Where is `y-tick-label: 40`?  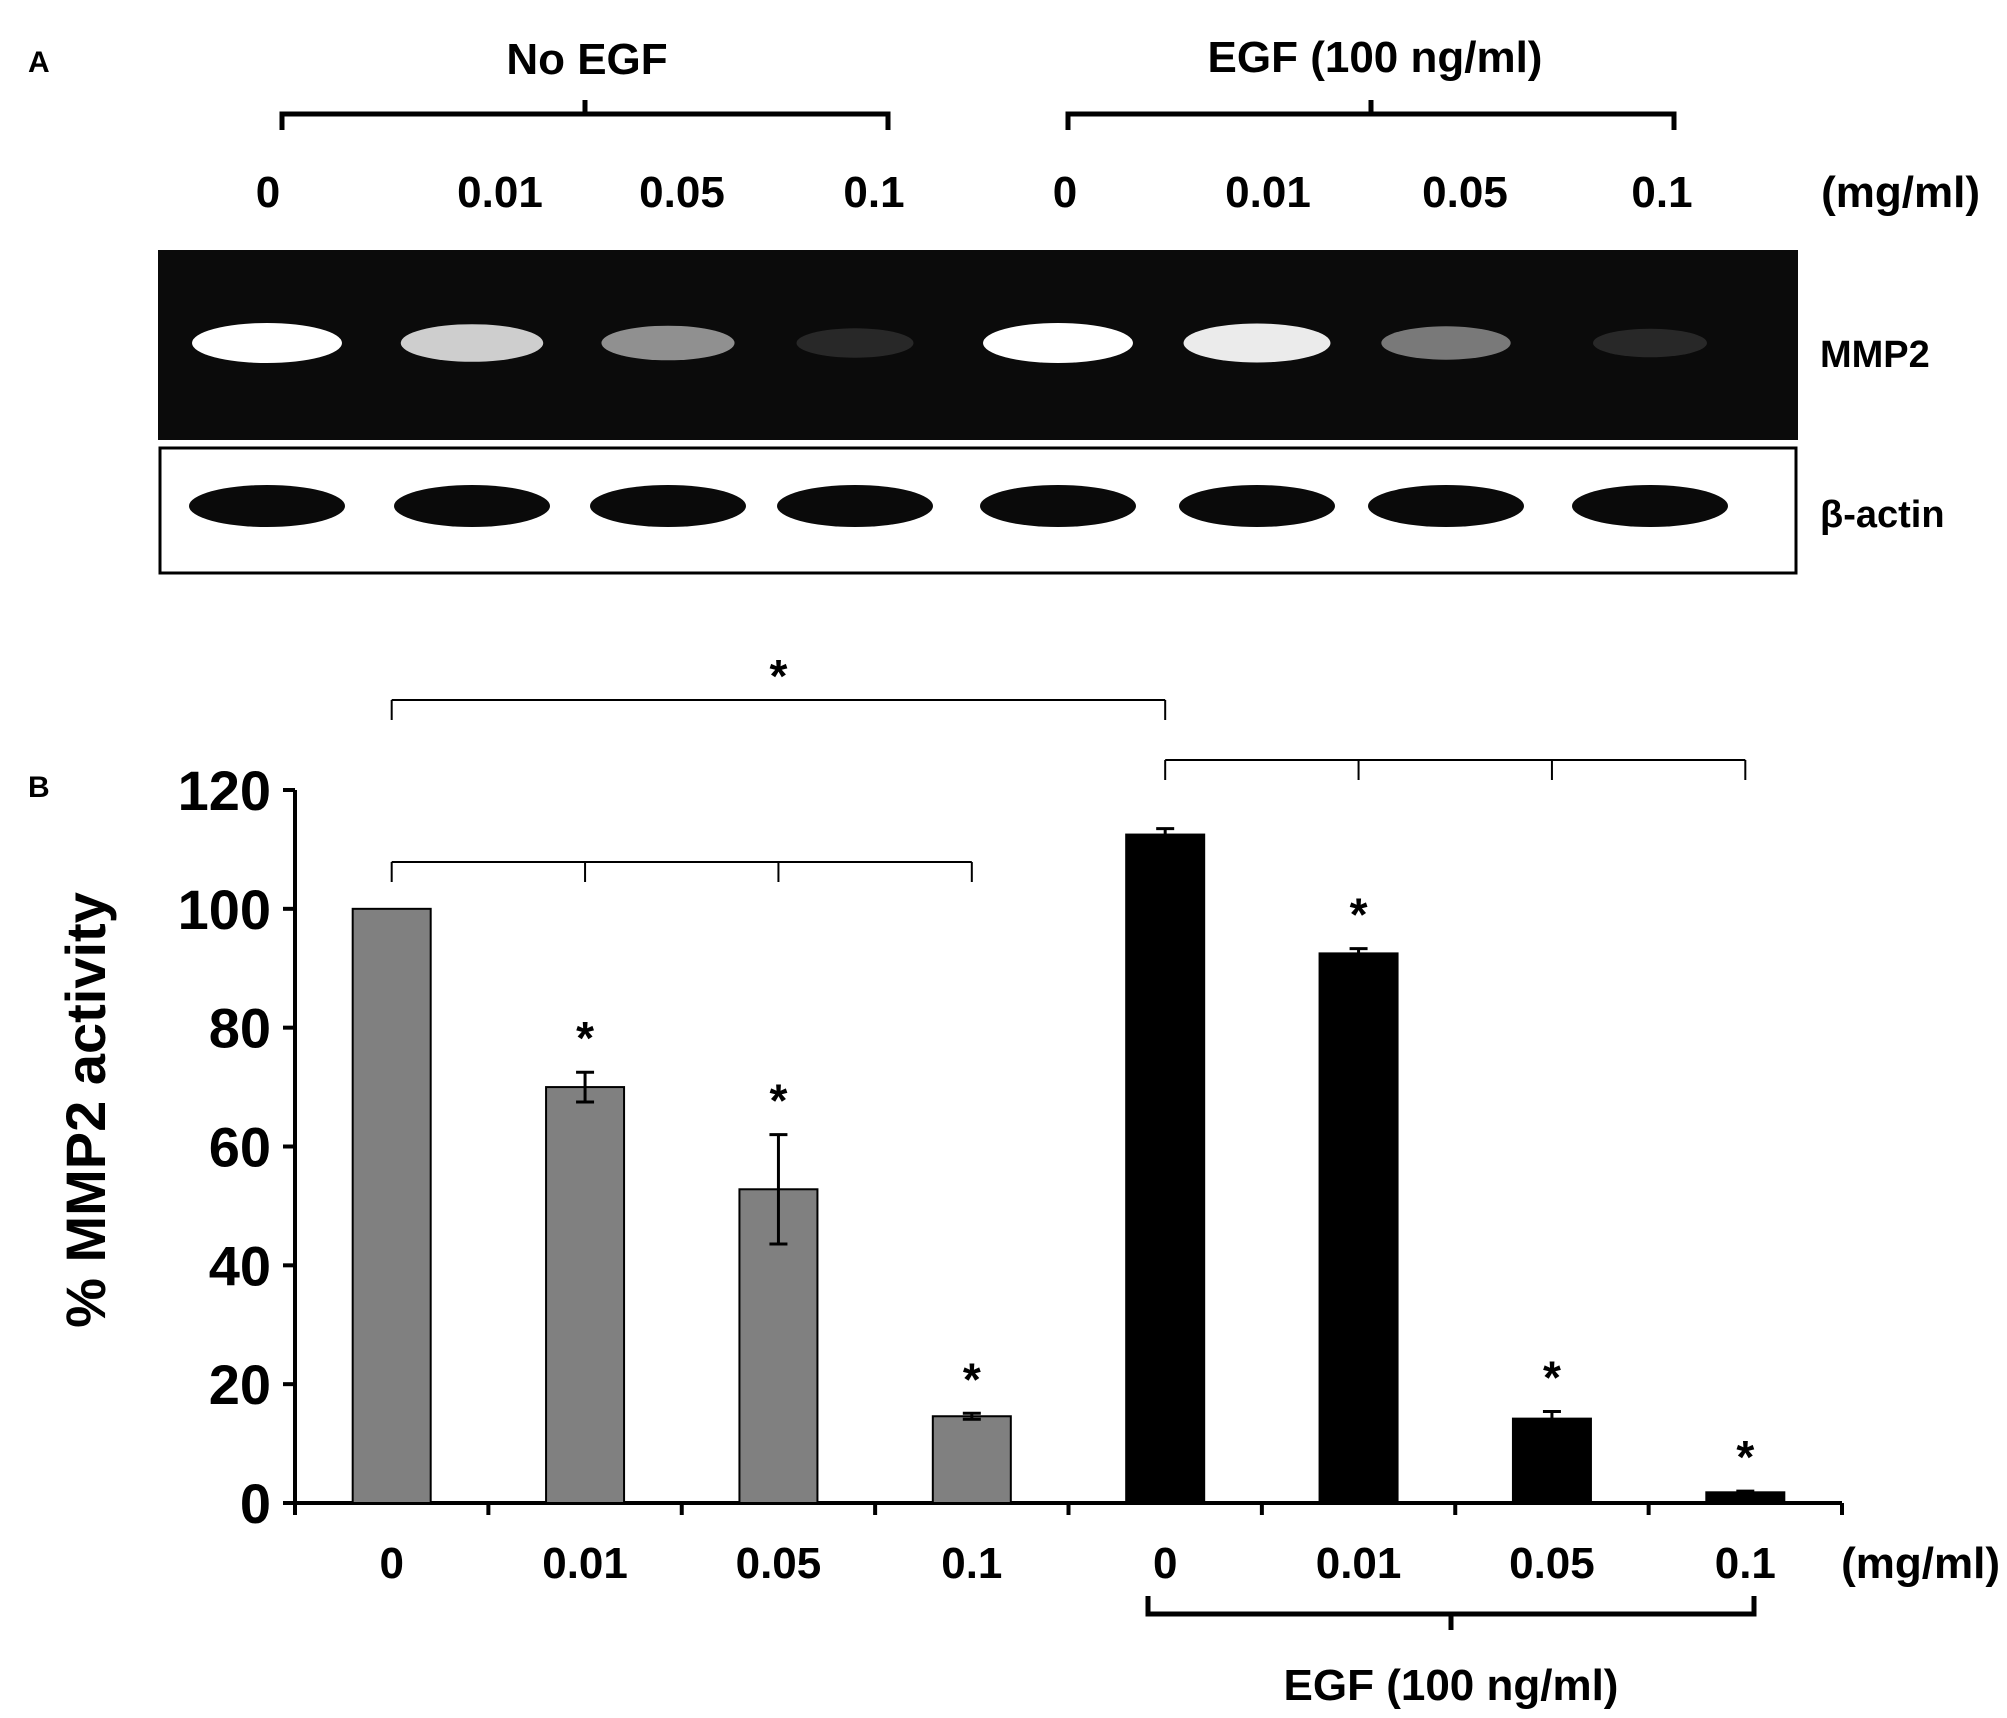 y-tick-label: 40 is located at coordinates (240, 1265).